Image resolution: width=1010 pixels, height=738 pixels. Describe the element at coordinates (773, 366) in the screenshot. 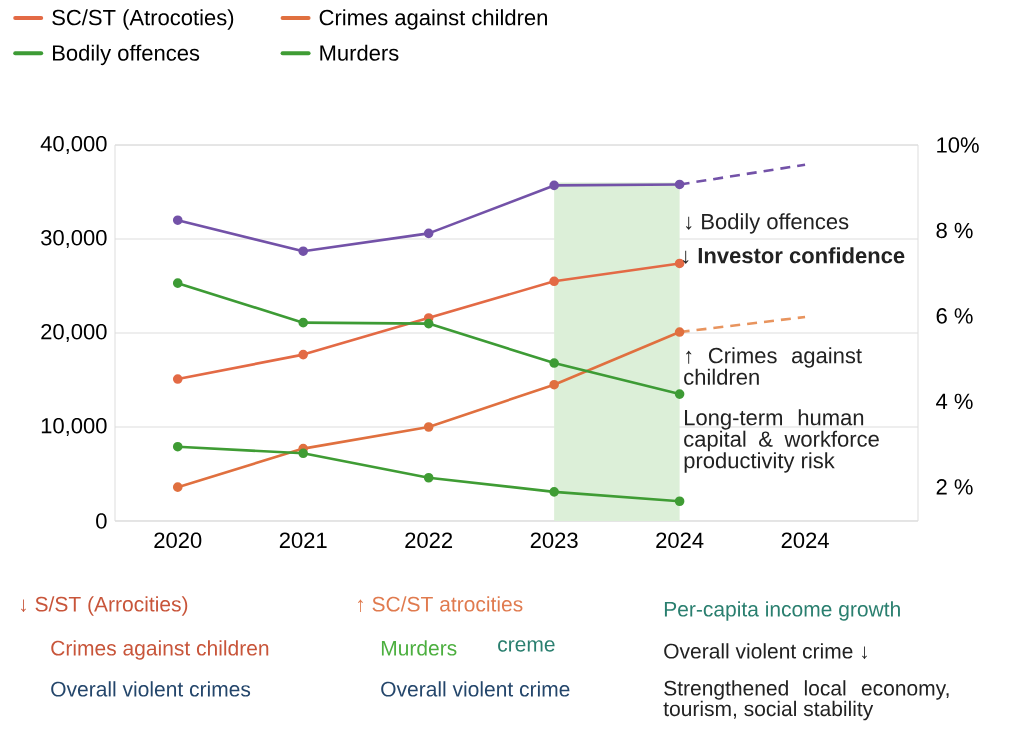

I see `annotation: ↑ Crimes against children` at that location.